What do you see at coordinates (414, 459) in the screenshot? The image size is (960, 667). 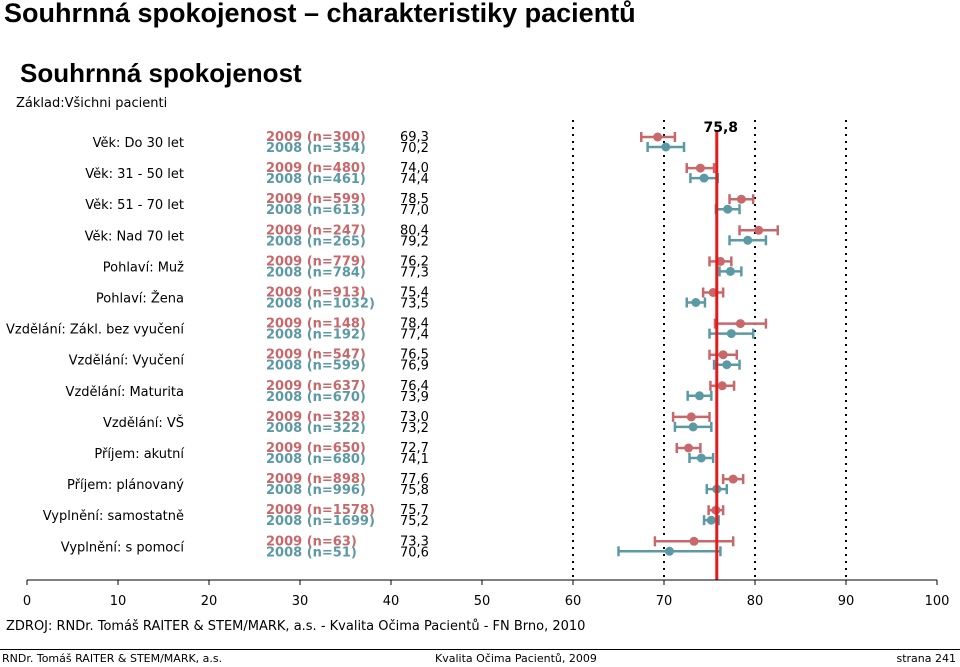 I see `value-label-2008: 74,1` at bounding box center [414, 459].